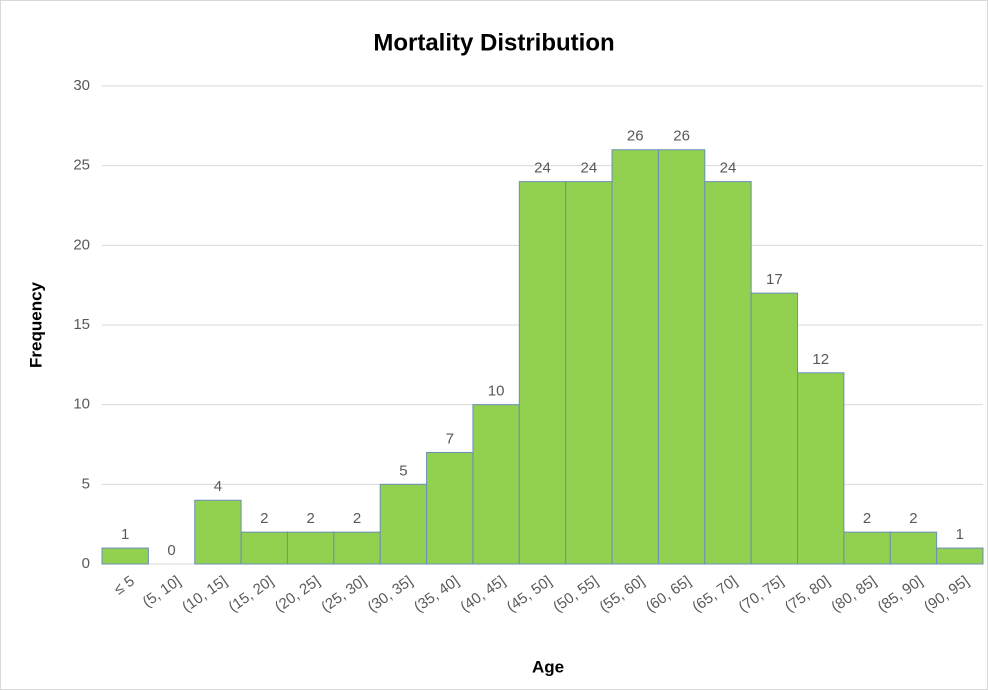 Image resolution: width=988 pixels, height=690 pixels. I want to click on y-tick-label: 25, so click(81, 165).